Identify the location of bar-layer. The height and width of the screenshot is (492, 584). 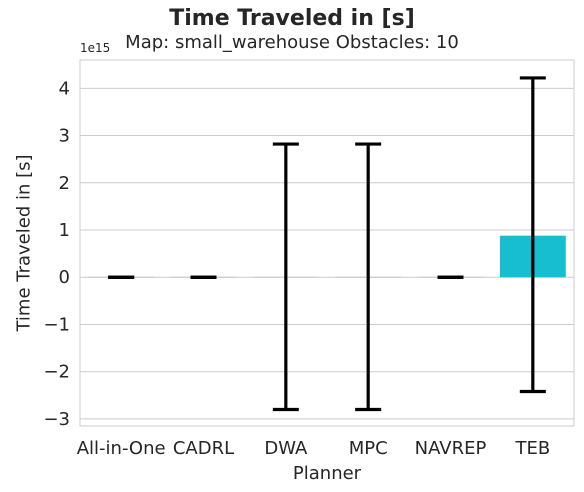
(327, 256).